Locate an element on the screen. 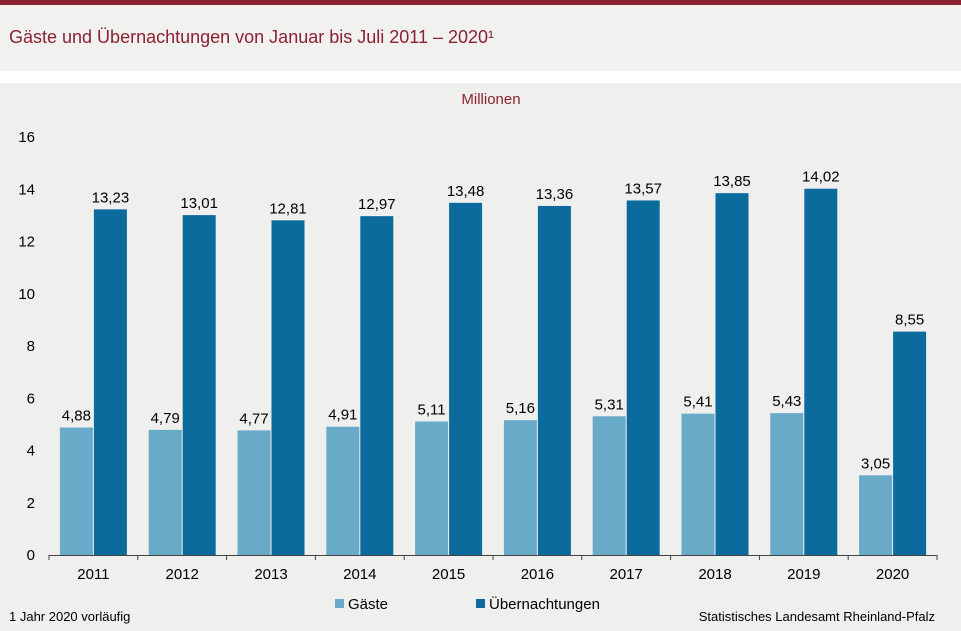 The height and width of the screenshot is (631, 961). legend-swatch-uebernachtungen is located at coordinates (480, 603).